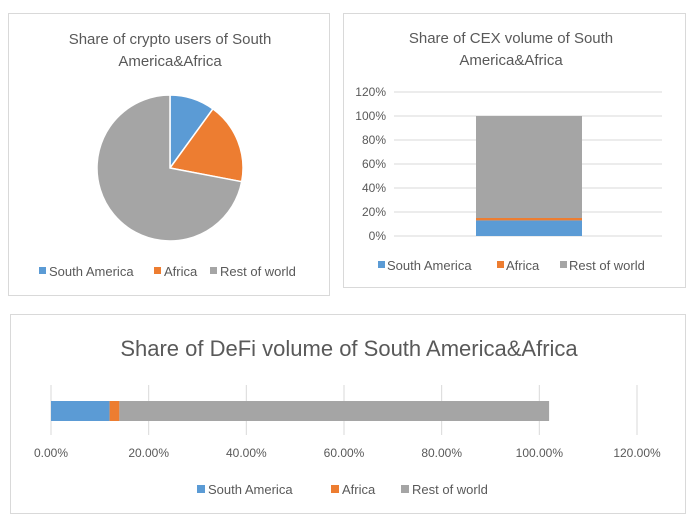  Describe the element at coordinates (529, 167) in the screenshot. I see `cex-bar-rest-of-world` at that location.